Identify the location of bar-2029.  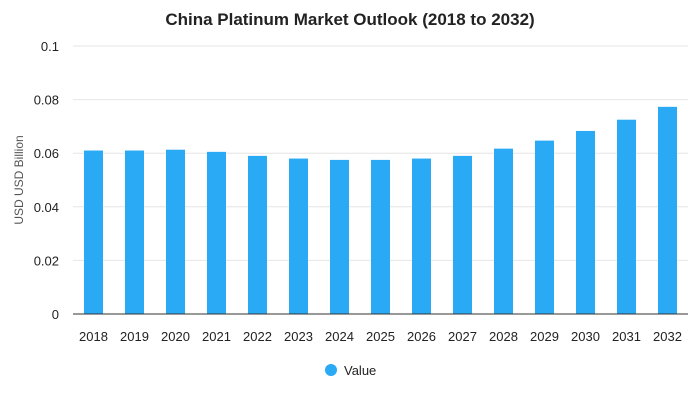
(544, 227).